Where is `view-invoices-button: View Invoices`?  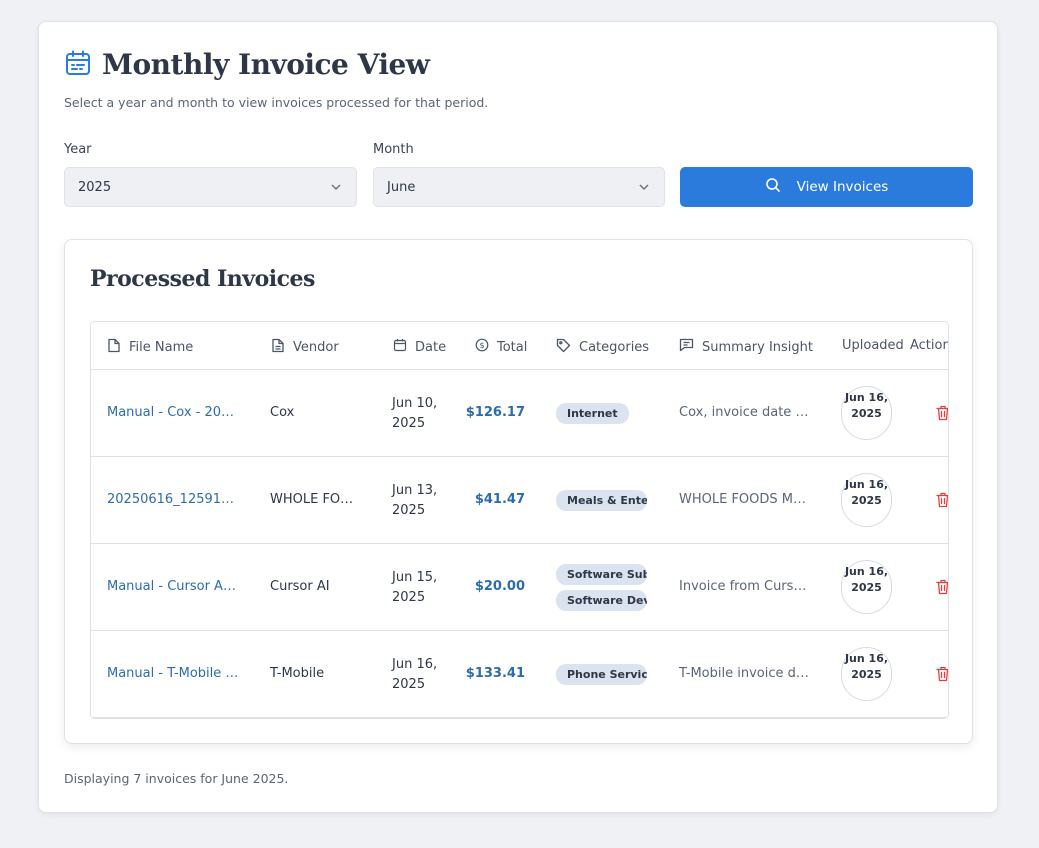
view-invoices-button: View Invoices is located at coordinates (826, 187).